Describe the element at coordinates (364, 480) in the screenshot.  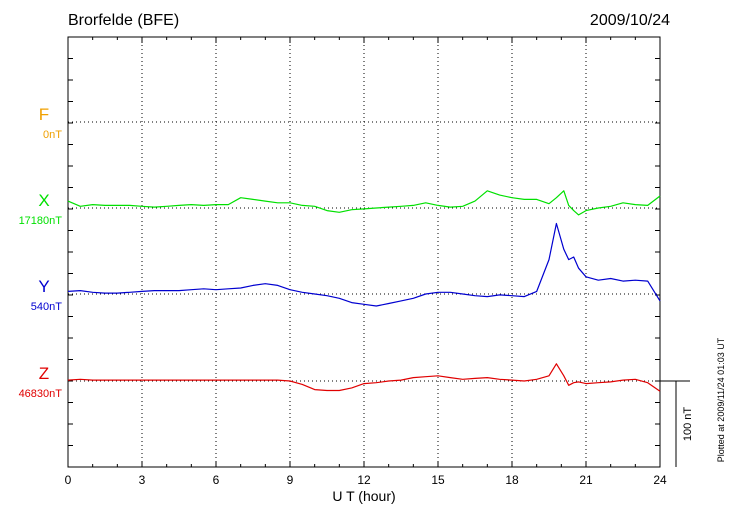
I see `x-tick-label: 12` at that location.